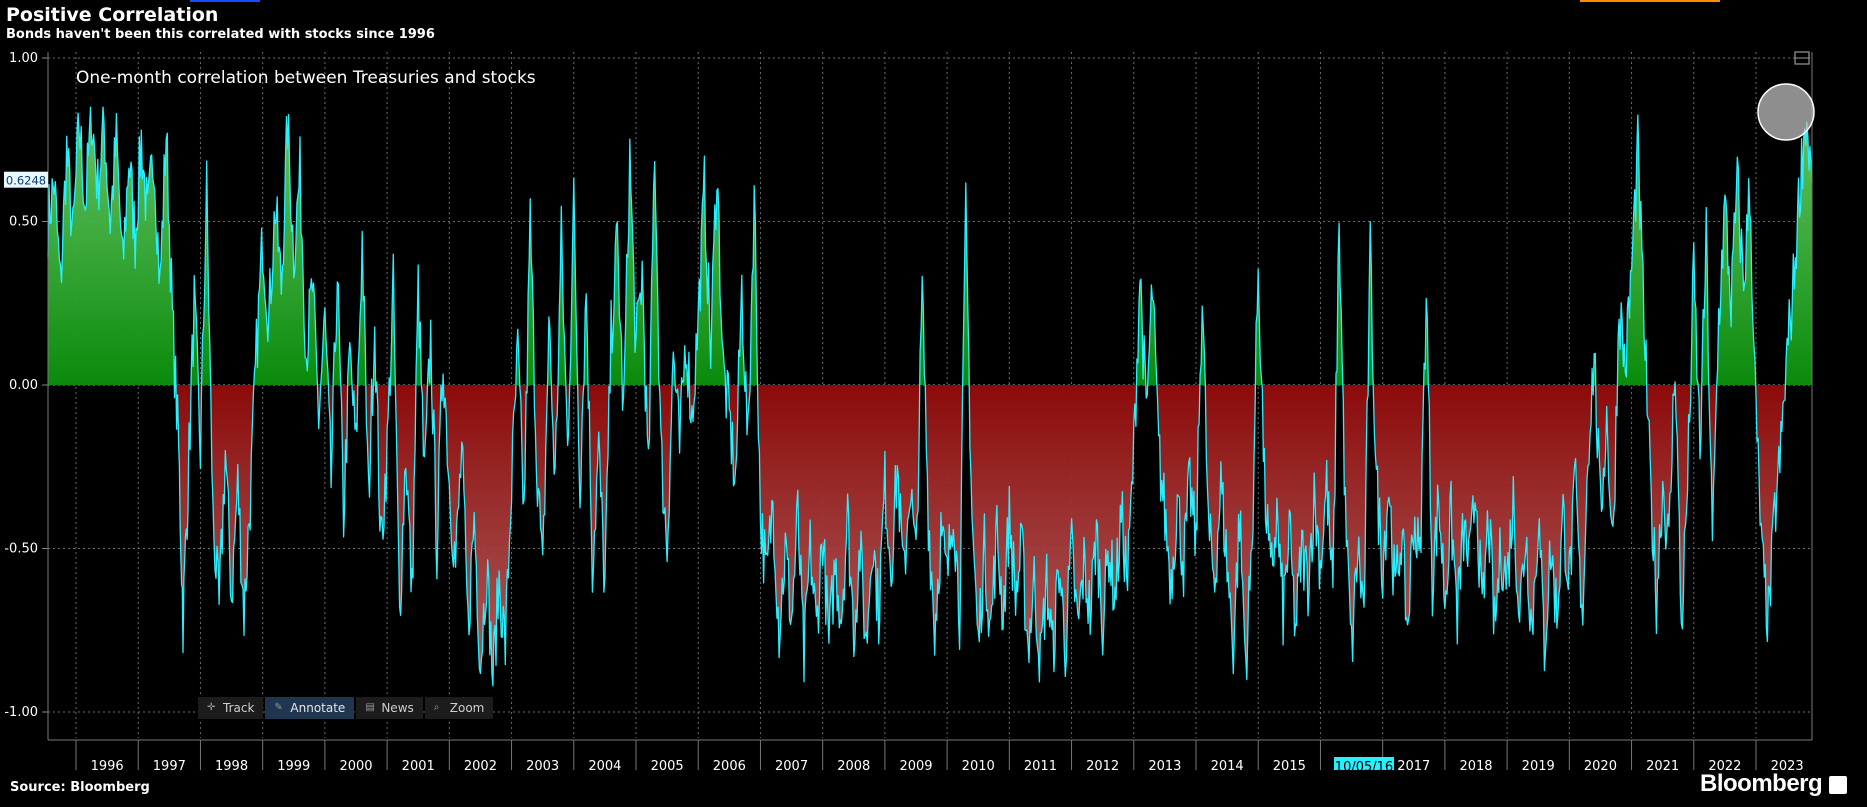  I want to click on x-tick-label-1999: 1999, so click(293, 764).